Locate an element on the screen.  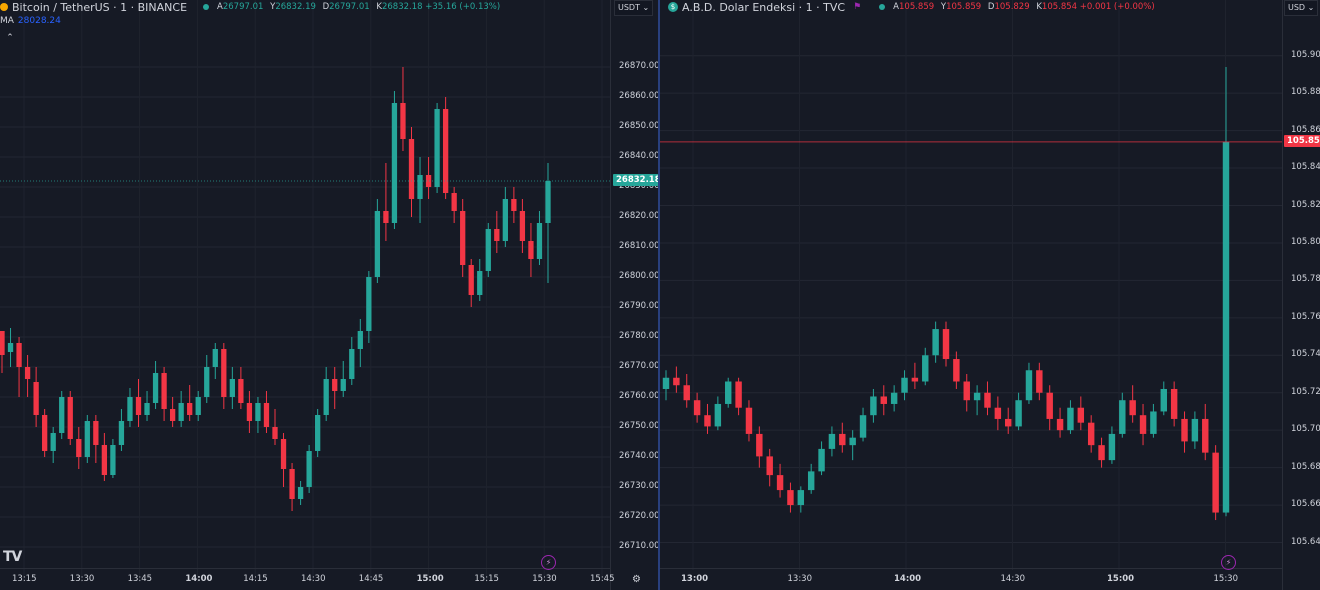
x-tick-label: 14:00 is located at coordinates (199, 579).